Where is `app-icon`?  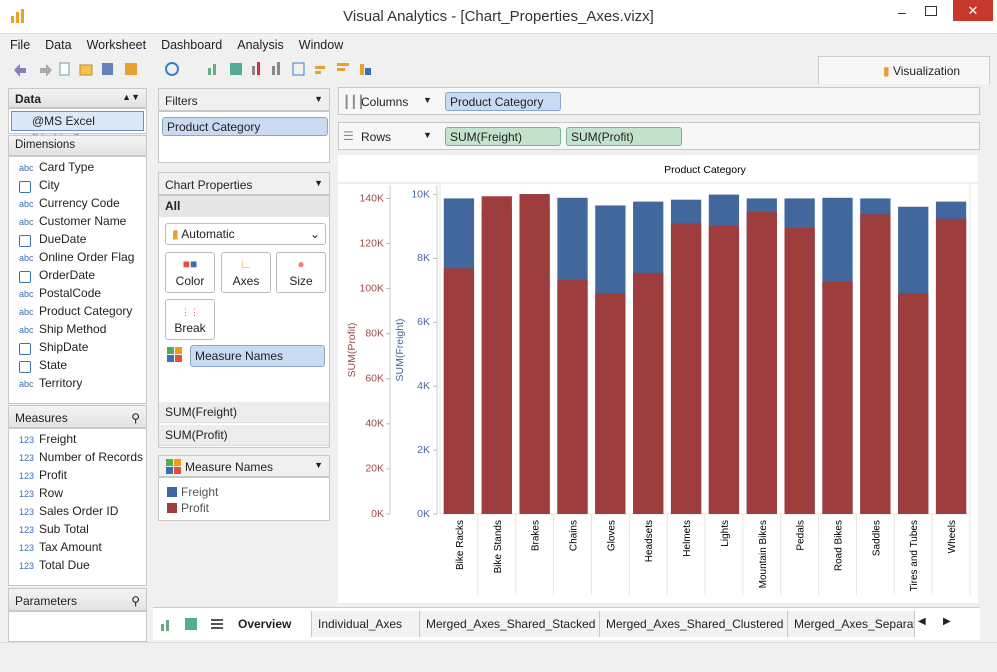
app-icon is located at coordinates (17, 16).